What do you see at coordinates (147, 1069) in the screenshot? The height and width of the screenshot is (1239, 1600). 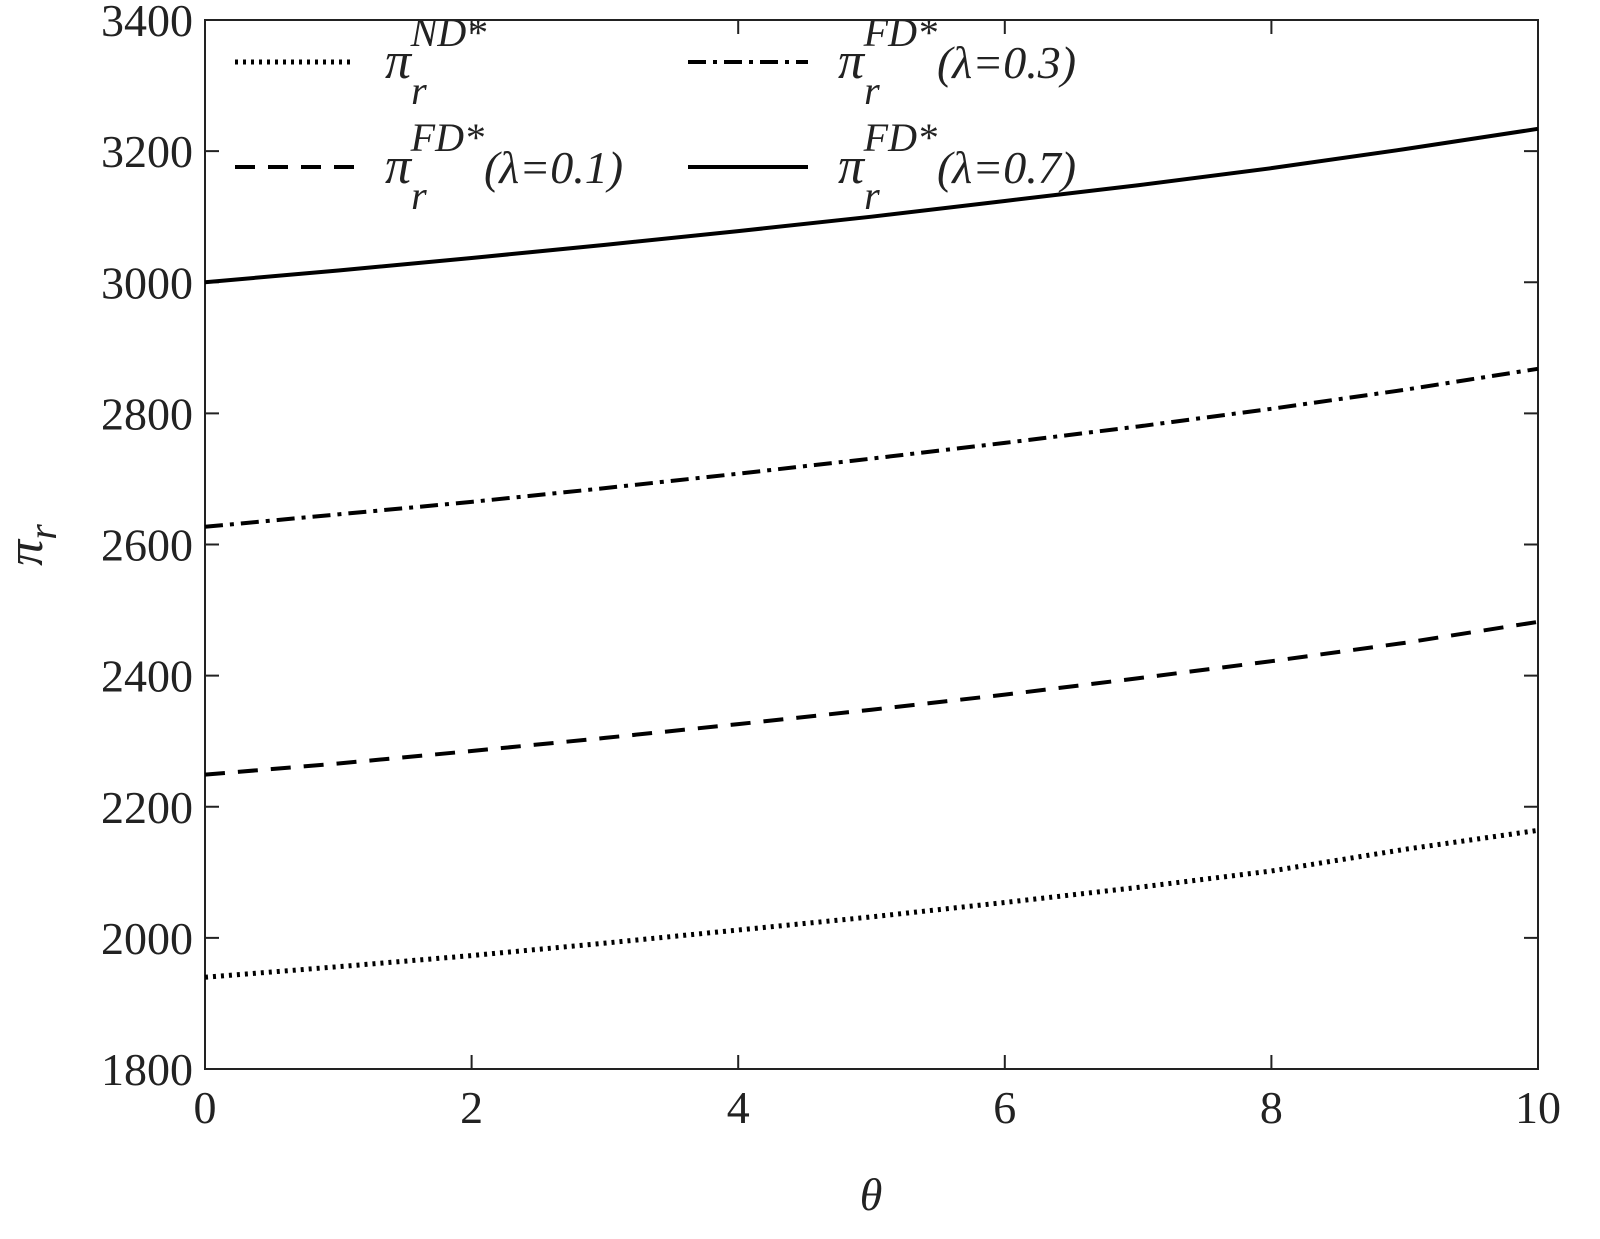 I see `y-tick-label: 1800` at bounding box center [147, 1069].